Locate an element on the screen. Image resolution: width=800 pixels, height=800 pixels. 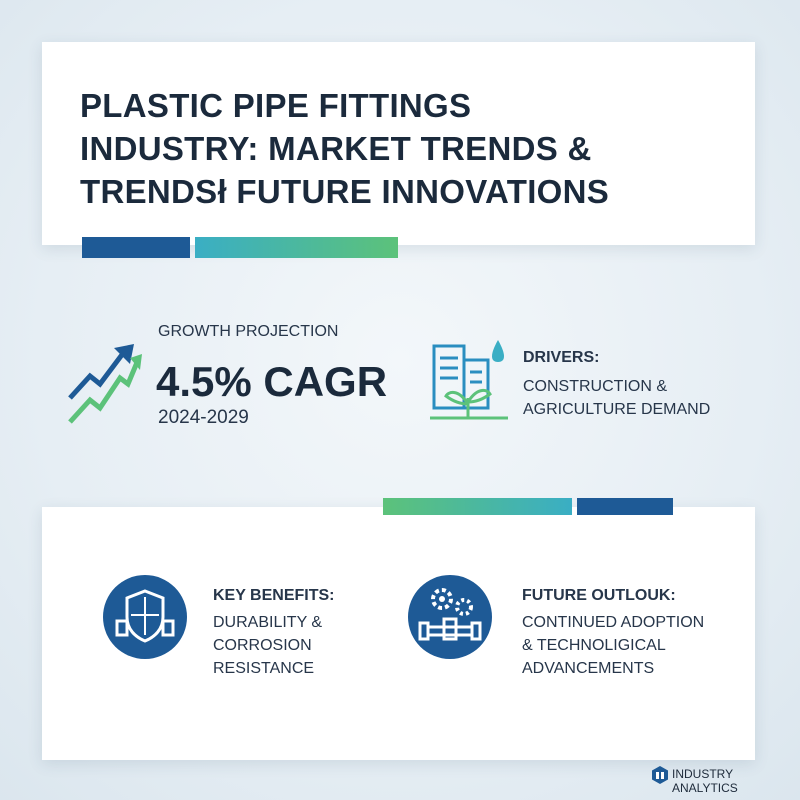
benefits-text: DURABILITY & CORROSION RESISTANCE is located at coordinates (267, 645).